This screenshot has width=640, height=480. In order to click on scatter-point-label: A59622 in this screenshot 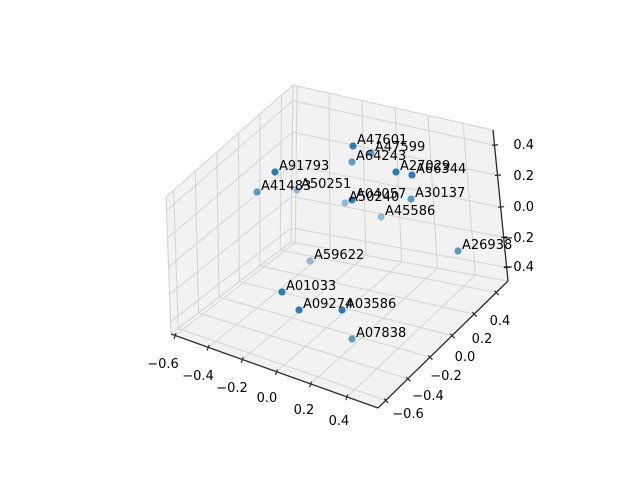, I will do `click(339, 255)`.